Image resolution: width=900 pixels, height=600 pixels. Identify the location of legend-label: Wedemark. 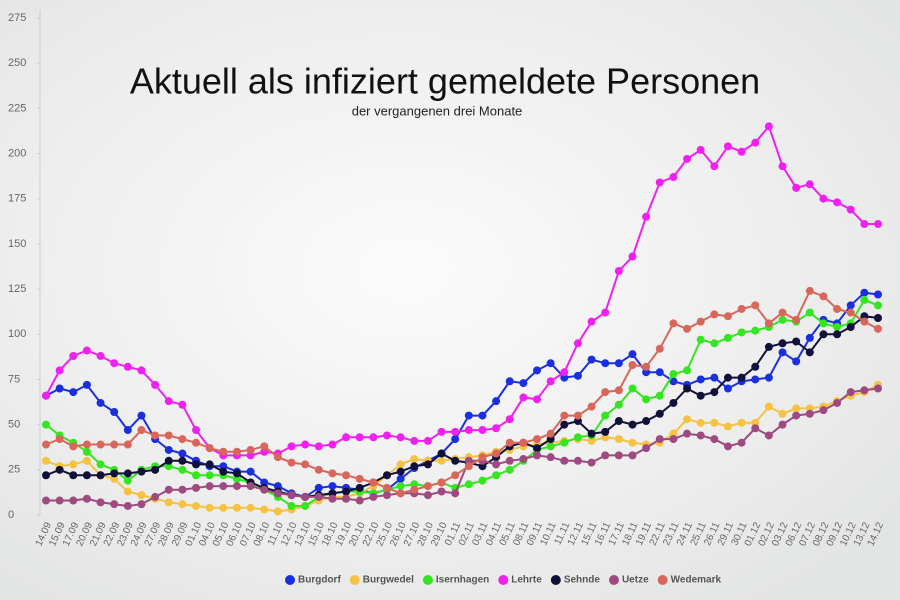
(696, 580).